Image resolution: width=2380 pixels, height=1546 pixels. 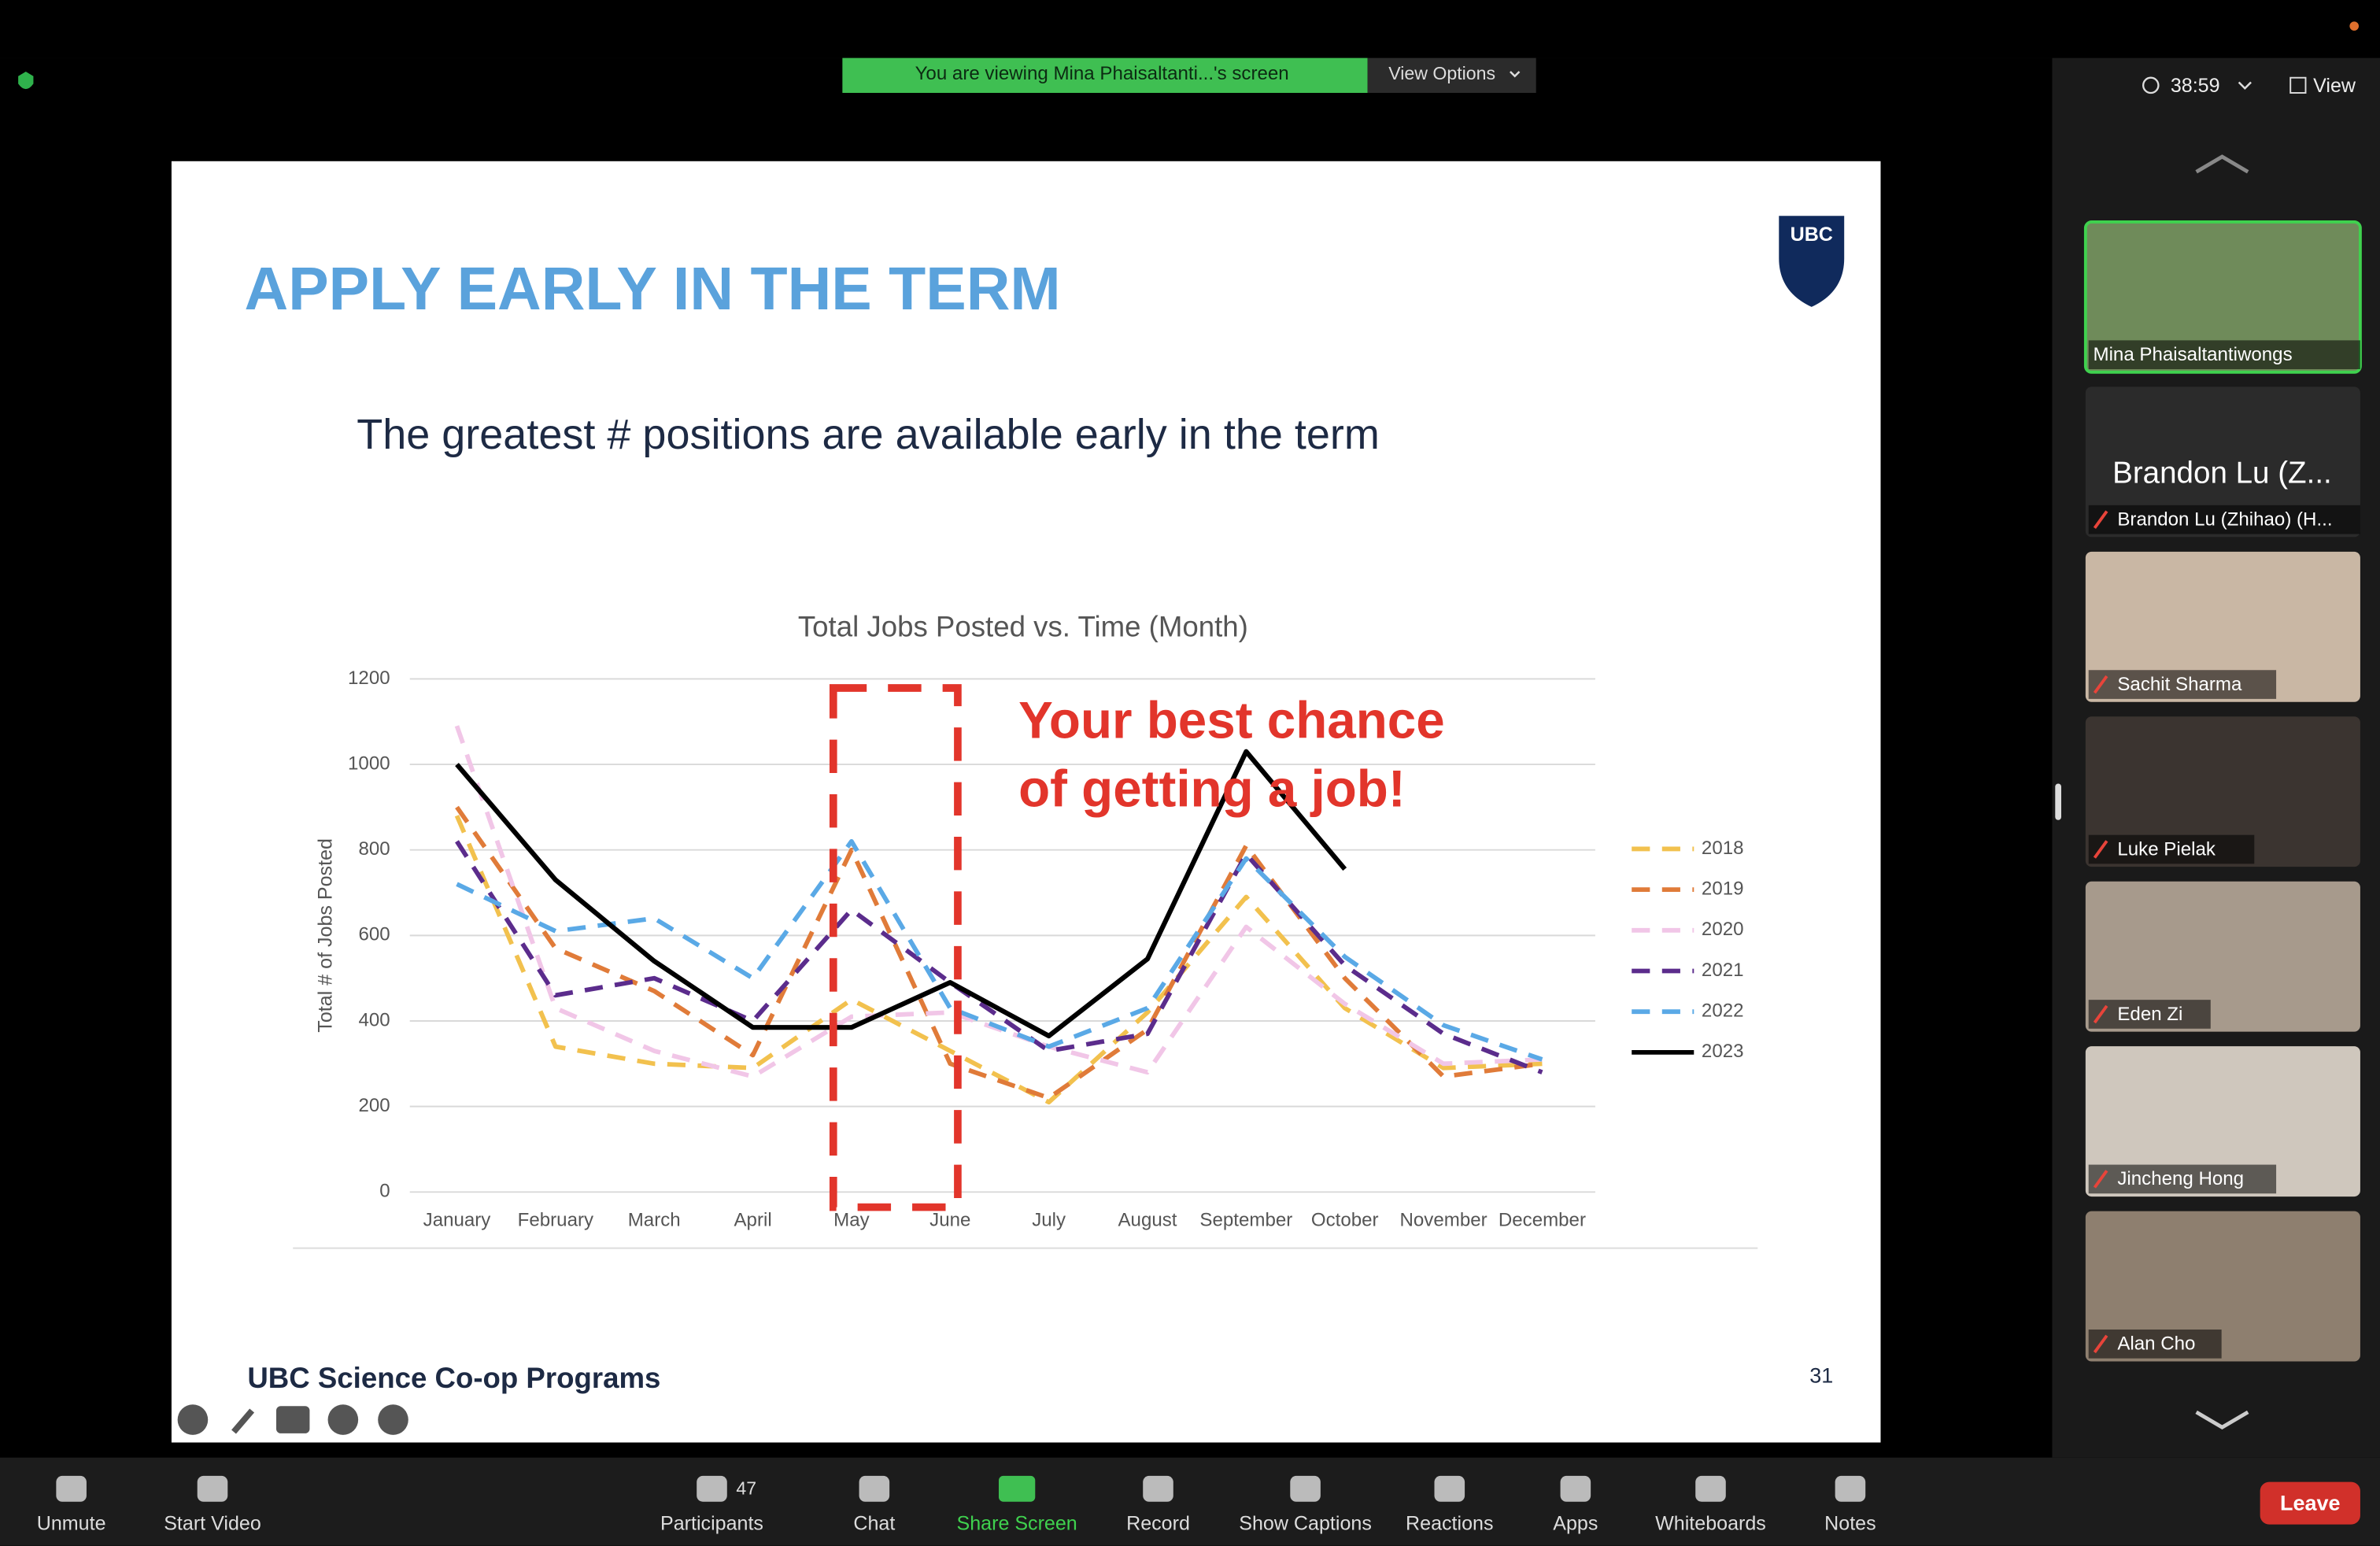 What do you see at coordinates (1023, 626) in the screenshot?
I see `chart-title: Total Jobs Posted vs. Time (Month)` at bounding box center [1023, 626].